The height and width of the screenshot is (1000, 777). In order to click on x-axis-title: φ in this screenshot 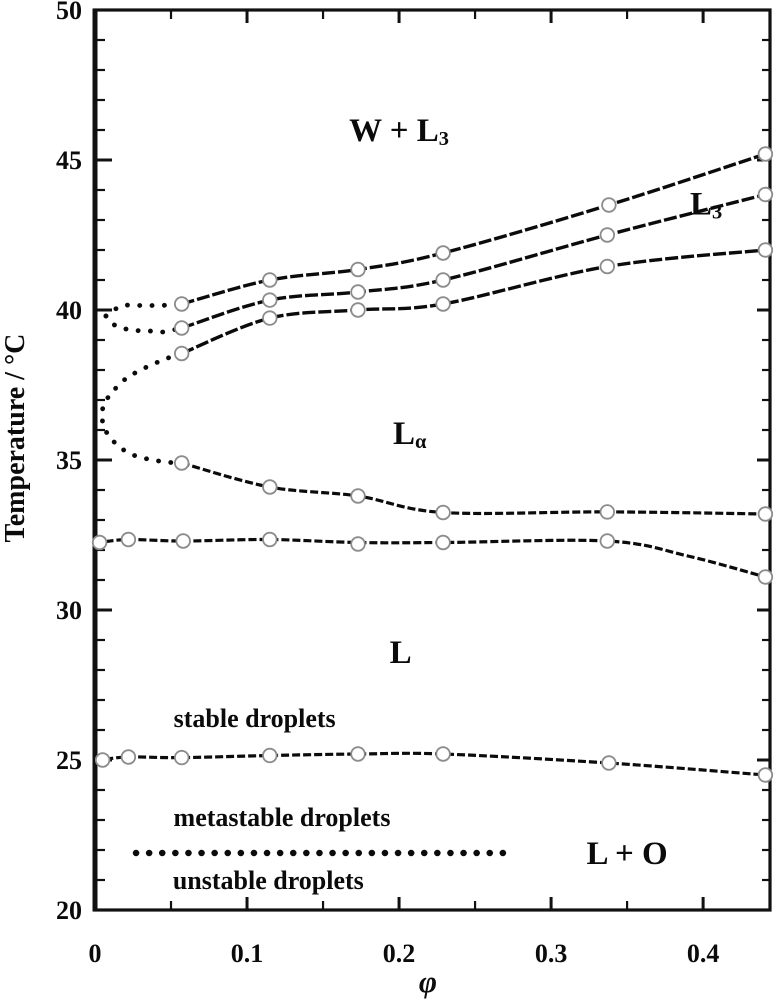, I will do `click(428, 981)`.